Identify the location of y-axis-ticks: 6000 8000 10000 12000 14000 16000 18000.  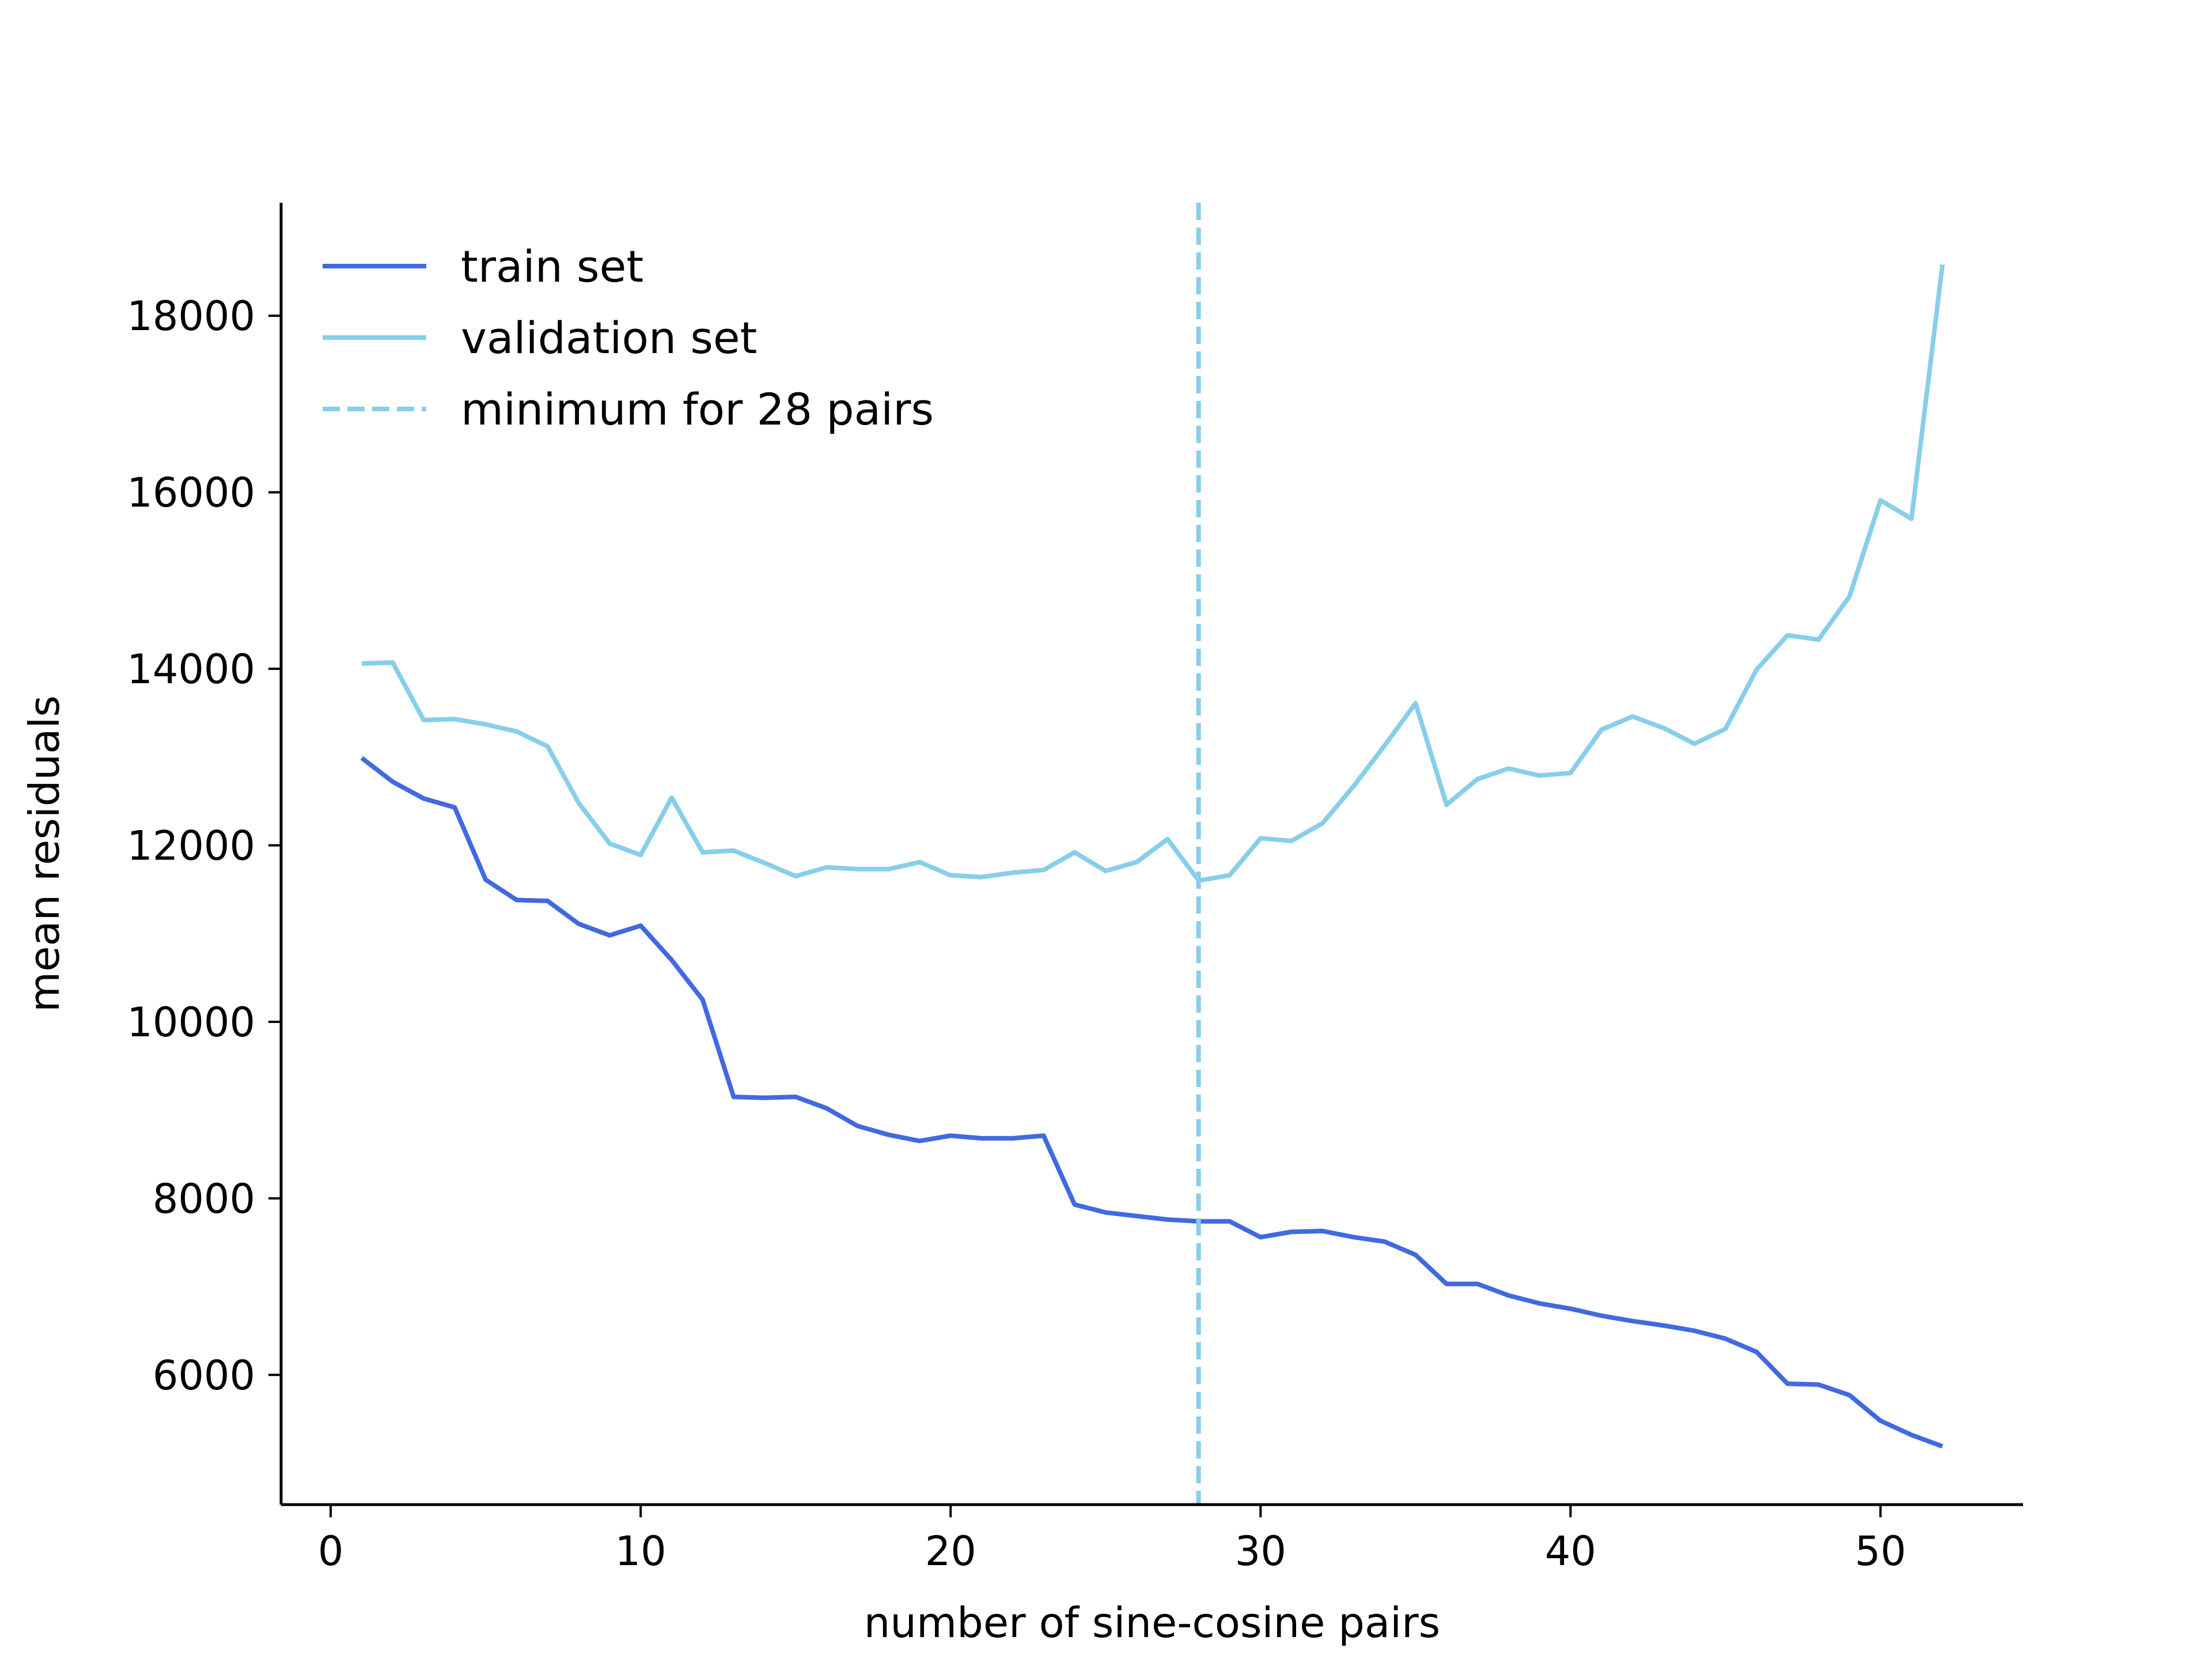
(204, 846).